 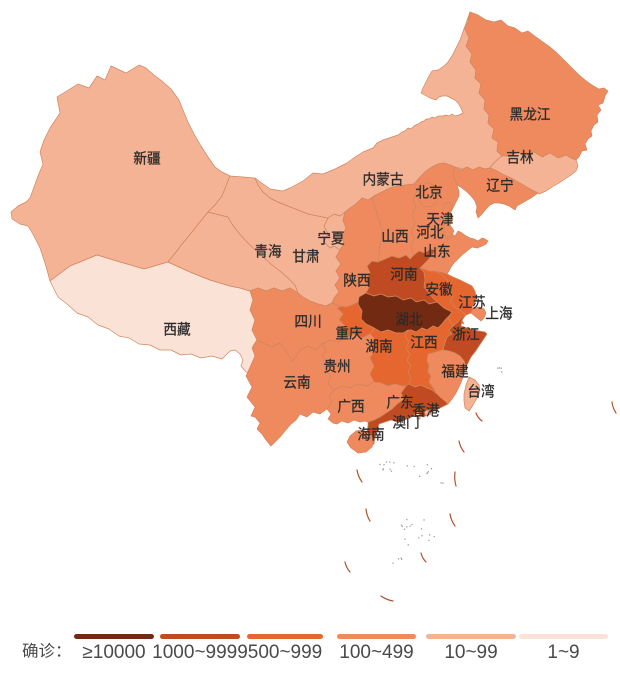 I want to click on svg-text: 10~99, so click(x=470, y=652).